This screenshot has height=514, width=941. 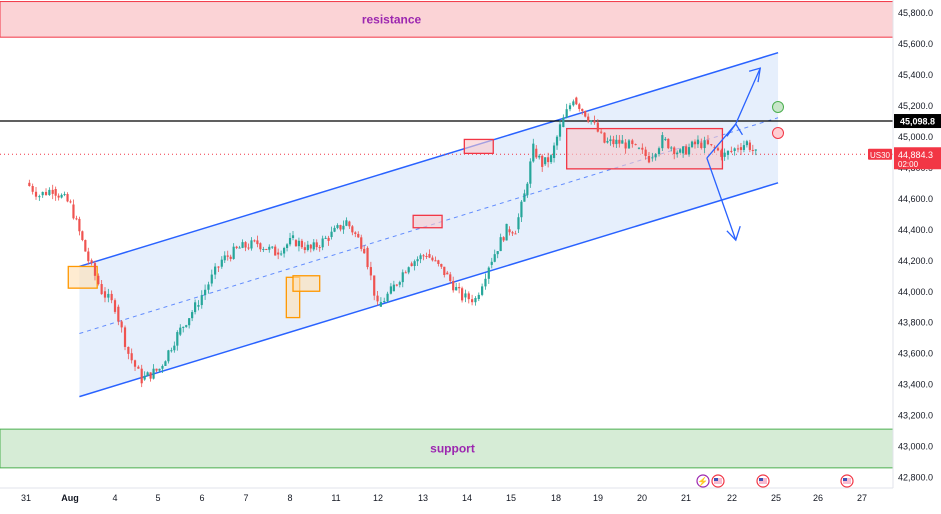 I want to click on y-tick-label: 44,600.0, so click(x=915, y=199).